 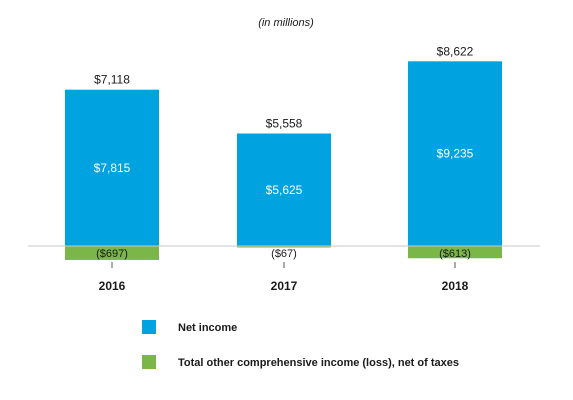 I want to click on legend-swatch-net-income, so click(x=149, y=327).